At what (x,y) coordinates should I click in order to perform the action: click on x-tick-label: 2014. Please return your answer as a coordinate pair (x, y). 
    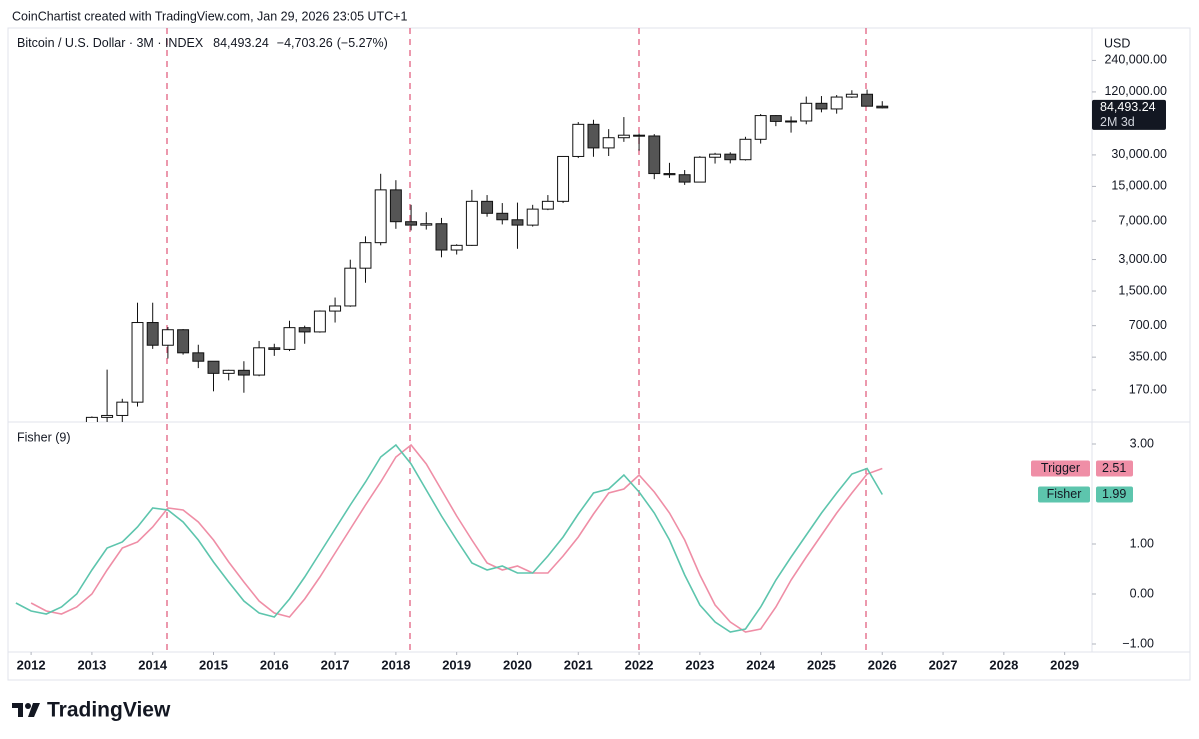
    Looking at the image, I should click on (153, 664).